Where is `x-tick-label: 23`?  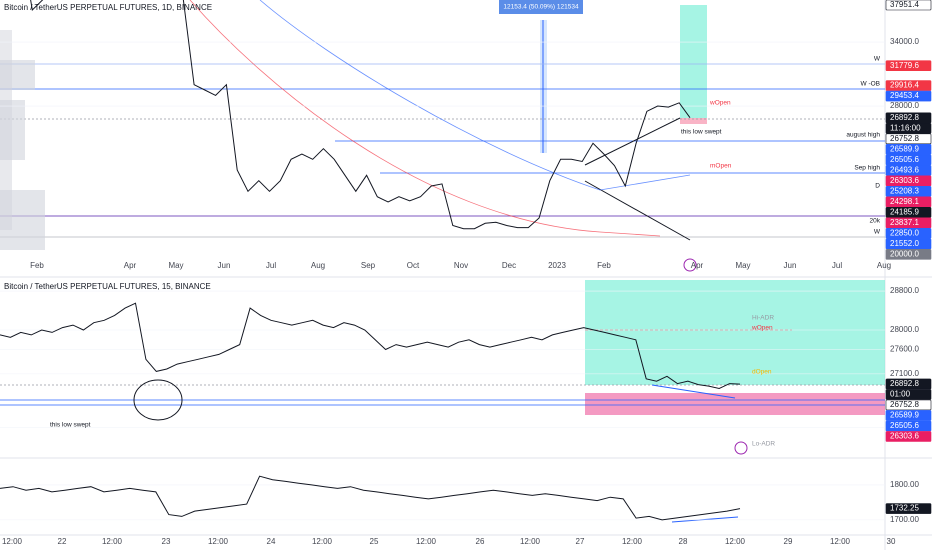 x-tick-label: 23 is located at coordinates (166, 541).